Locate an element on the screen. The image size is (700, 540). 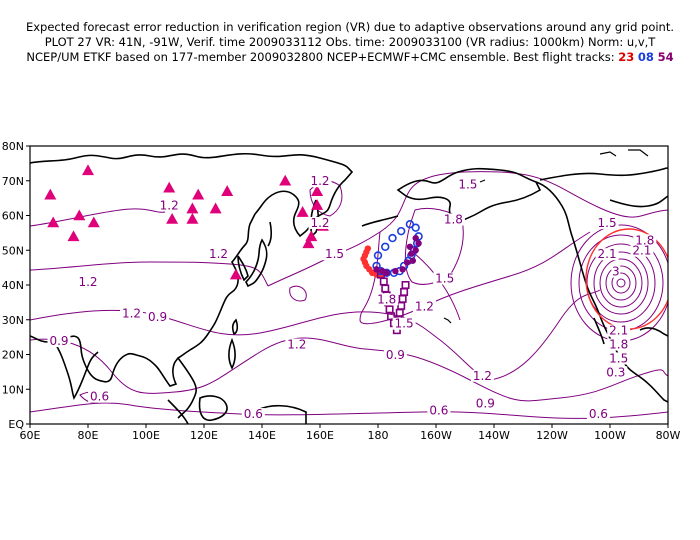
coastline-korea is located at coordinates (243, 268).